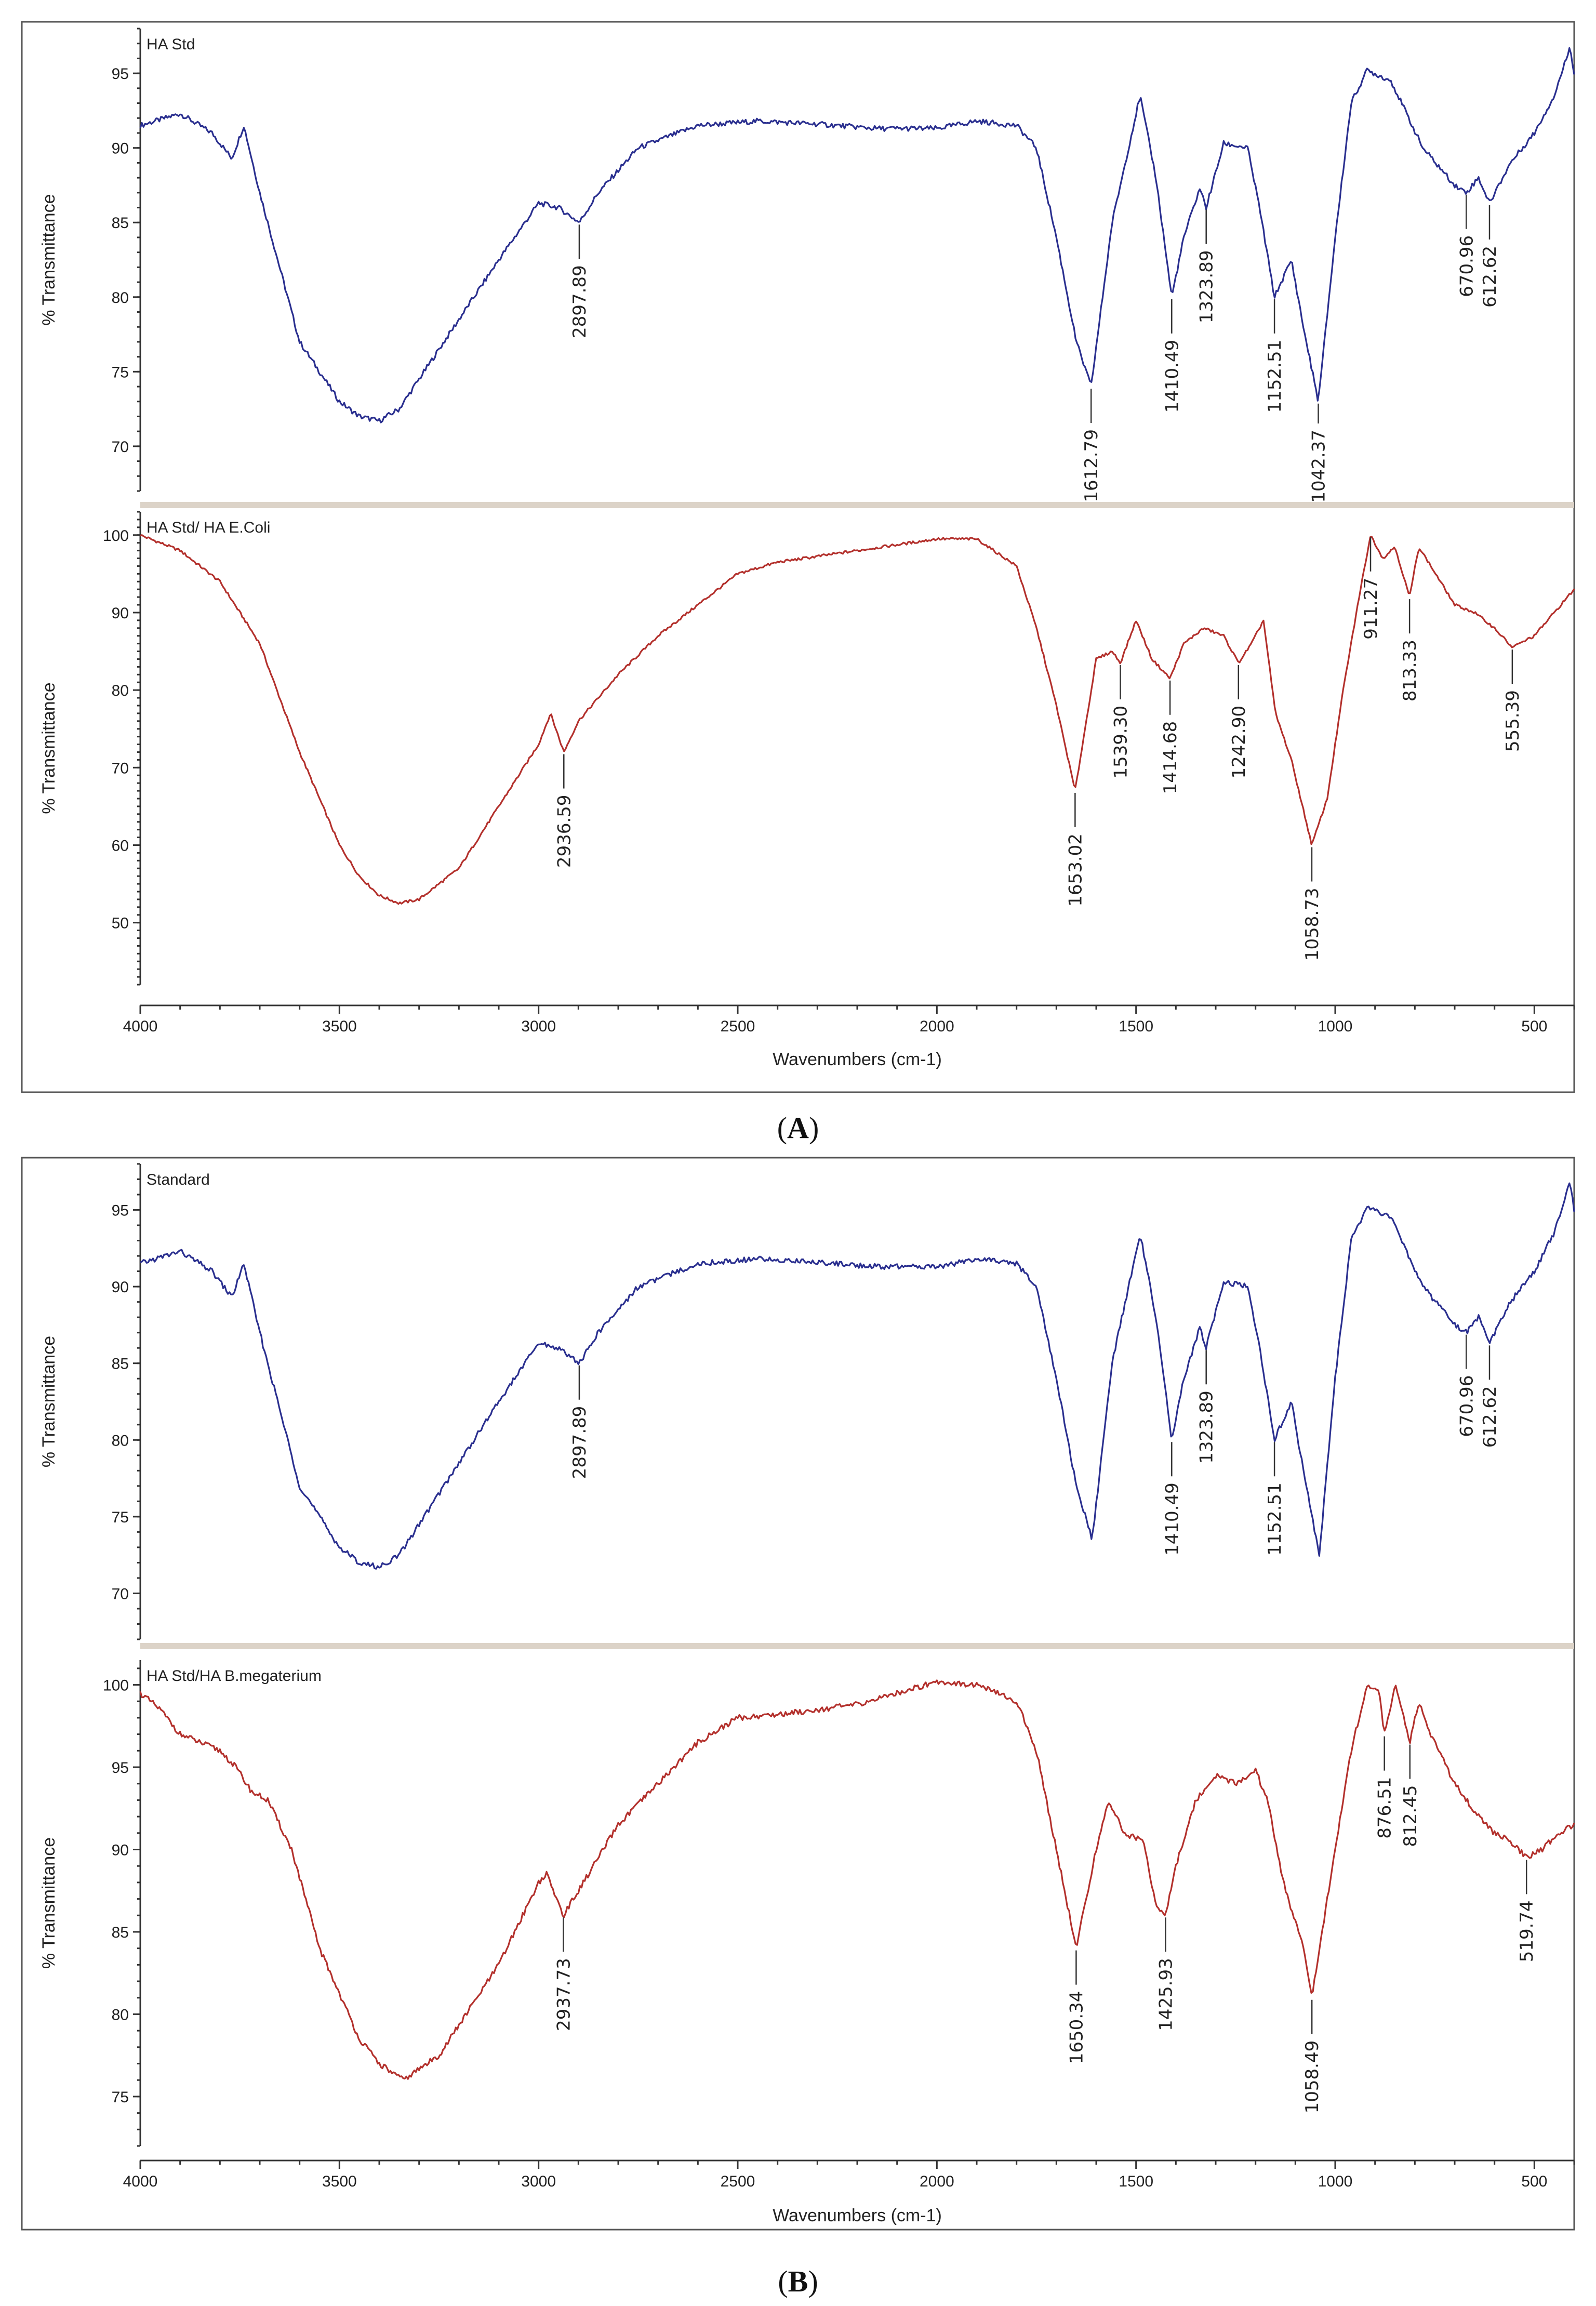  I want to click on peak-label: 911.27, so click(1371, 609).